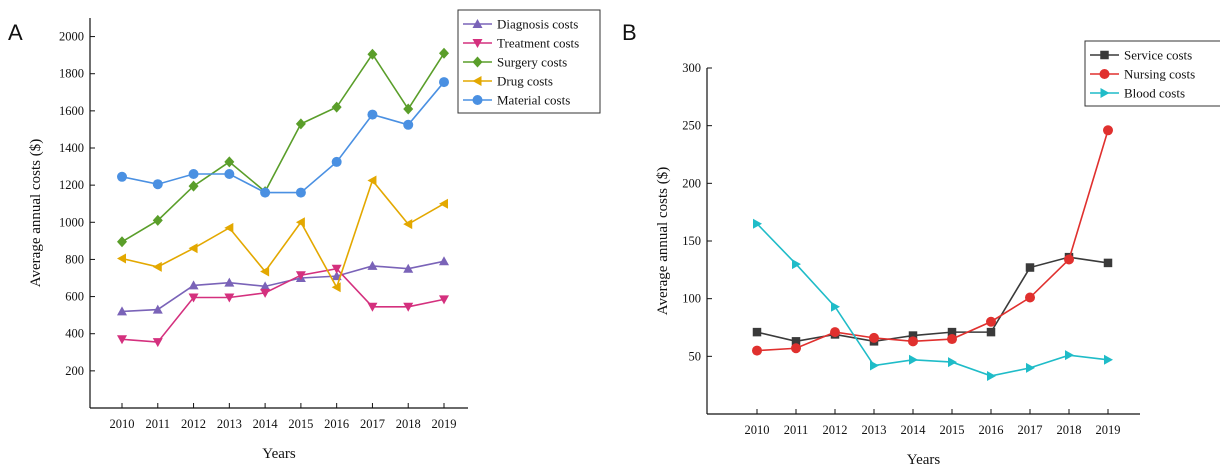  Describe the element at coordinates (74, 297) in the screenshot. I see `chart-a-y-tick-label: 600` at that location.